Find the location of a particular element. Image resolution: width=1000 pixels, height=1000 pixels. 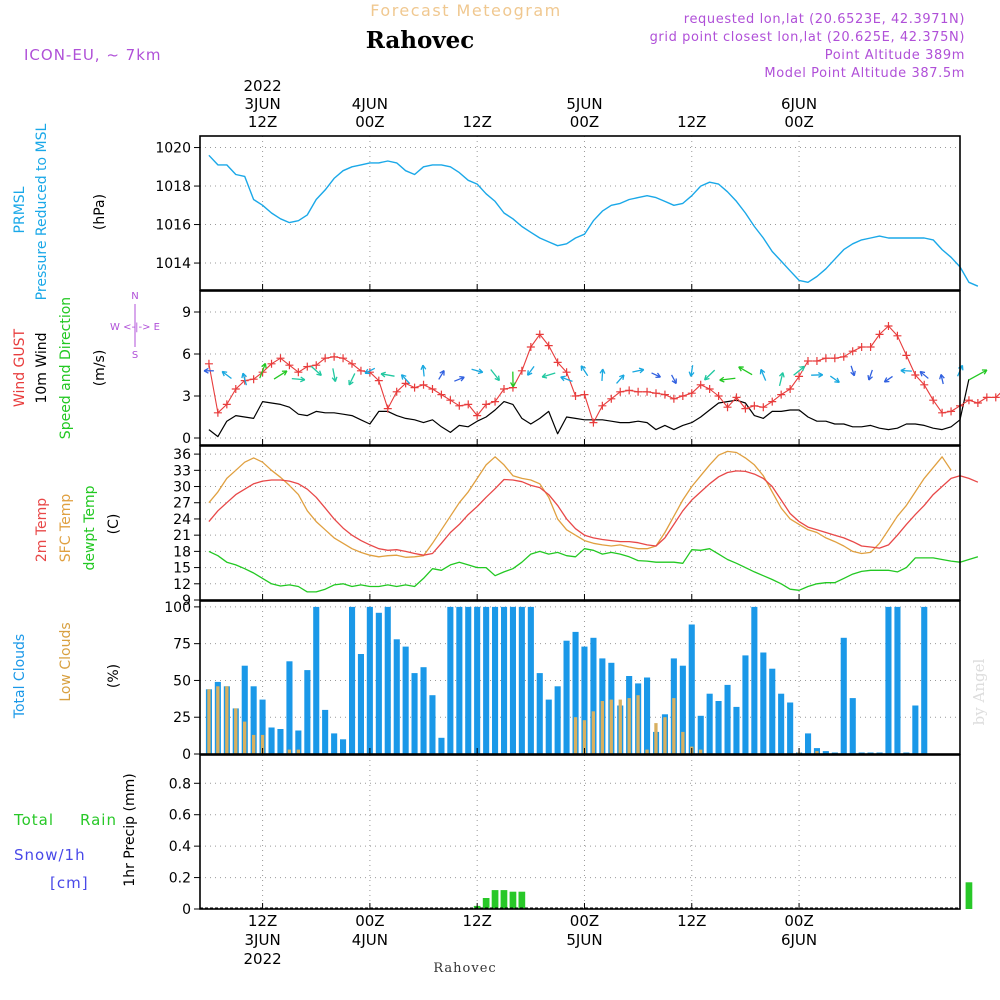

top-time-label: 3JUN is located at coordinates (263, 104).